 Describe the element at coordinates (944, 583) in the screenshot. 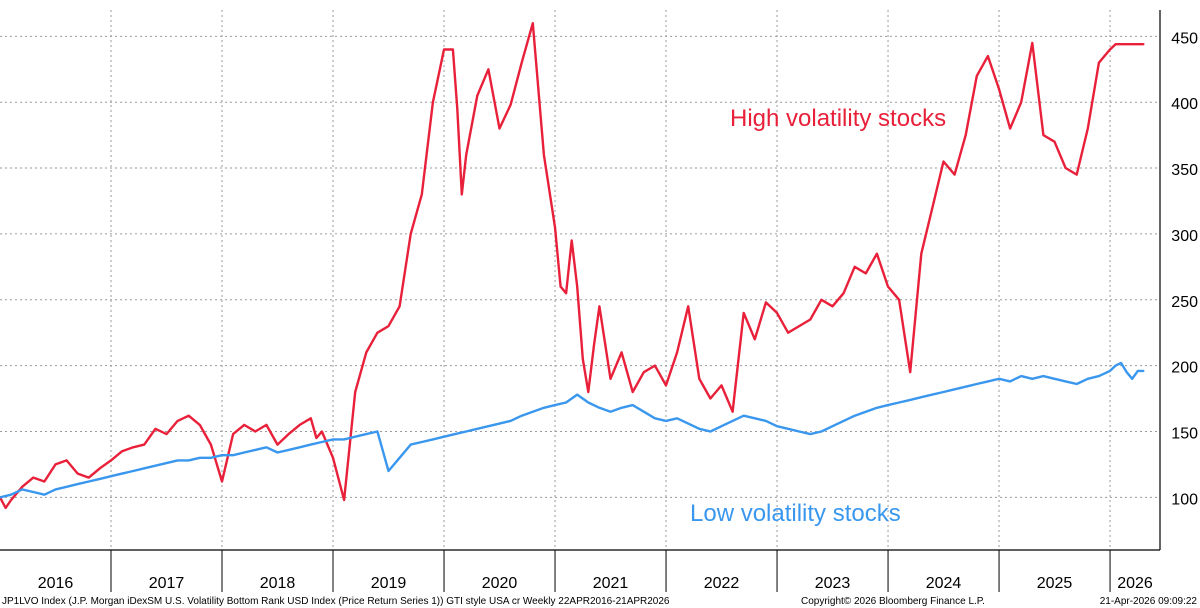

I see `x-tick-label: 2024` at that location.